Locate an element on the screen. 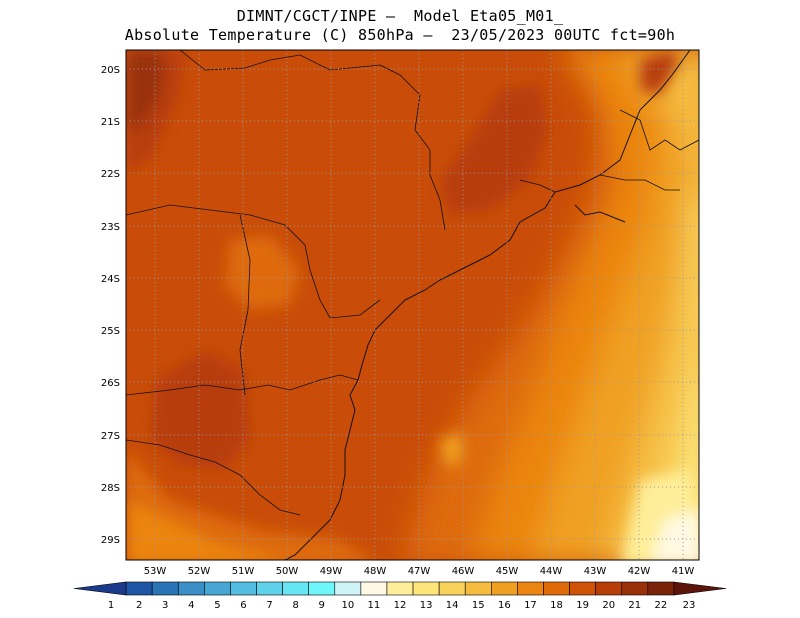 Image resolution: width=800 pixels, height=618 pixels. colorbar-label: 22 is located at coordinates (661, 605).